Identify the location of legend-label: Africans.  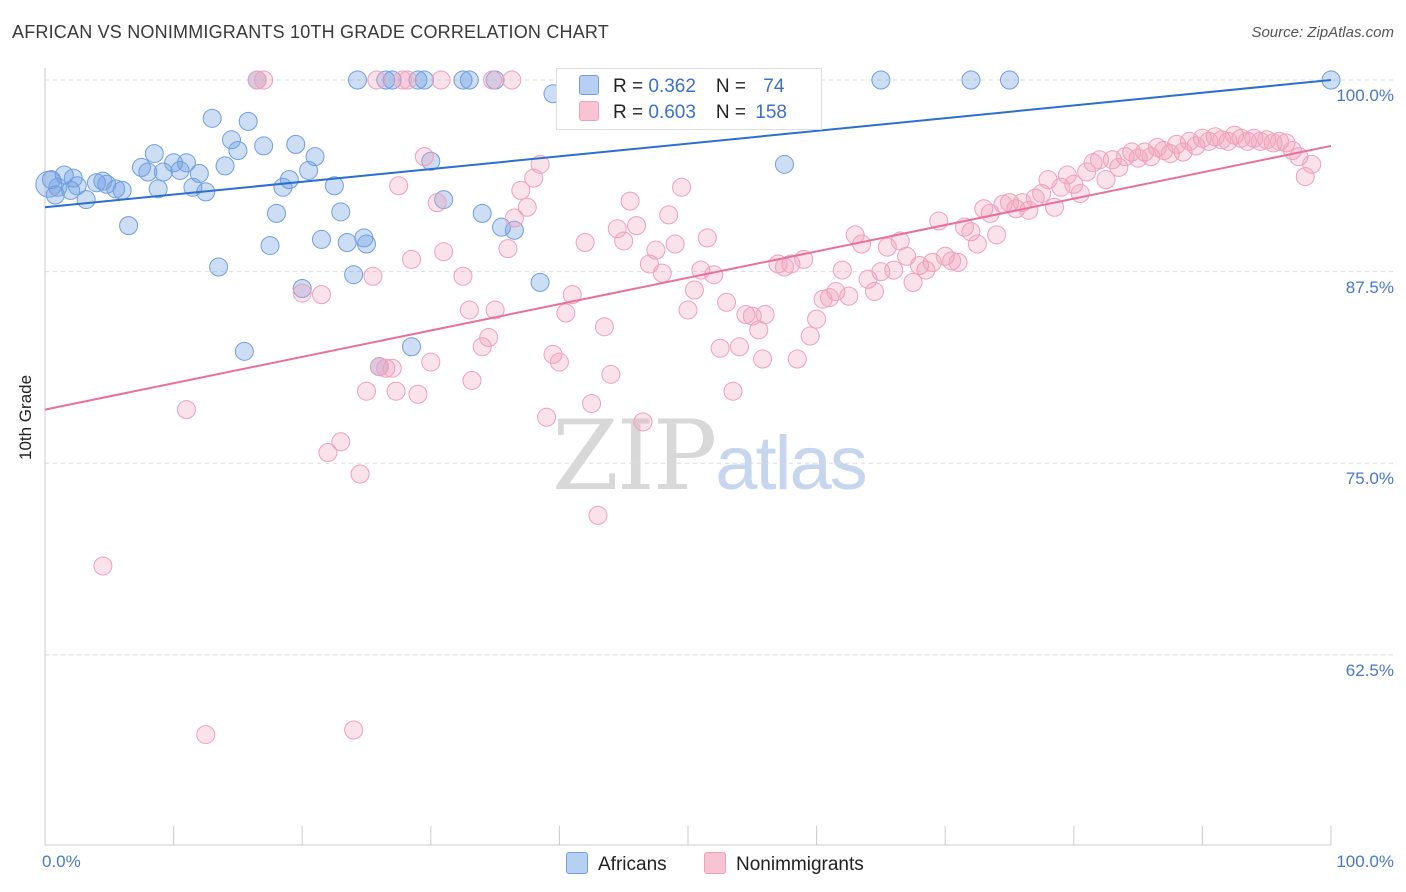
(632, 864).